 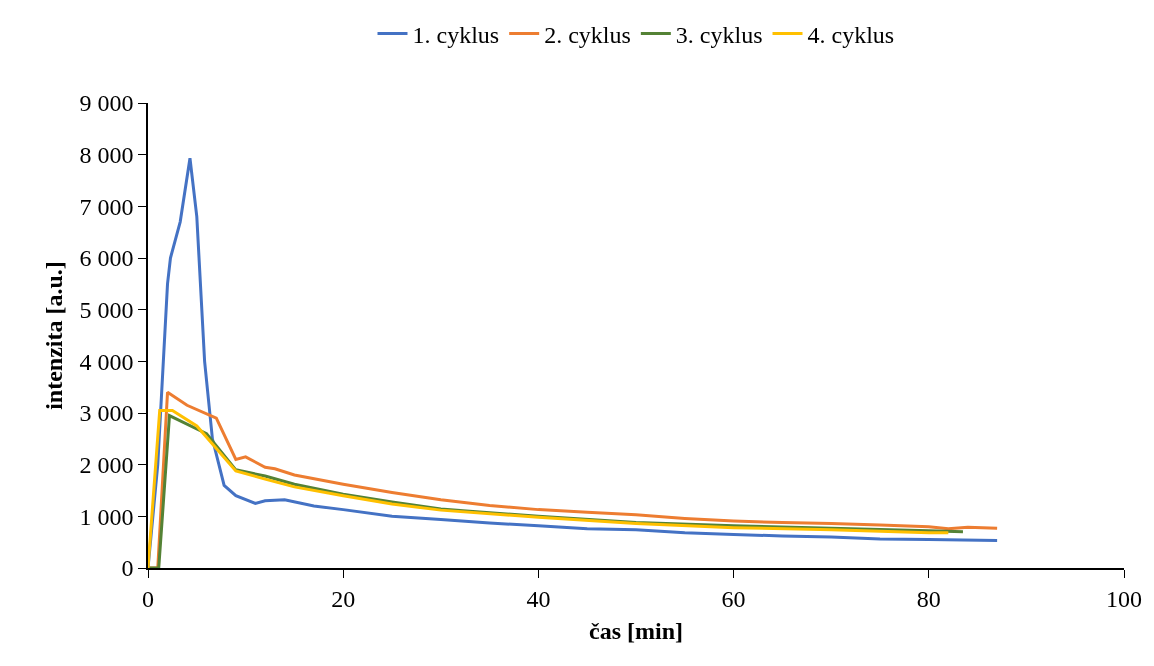 I want to click on x-tick-label: 100, so click(x=1124, y=598).